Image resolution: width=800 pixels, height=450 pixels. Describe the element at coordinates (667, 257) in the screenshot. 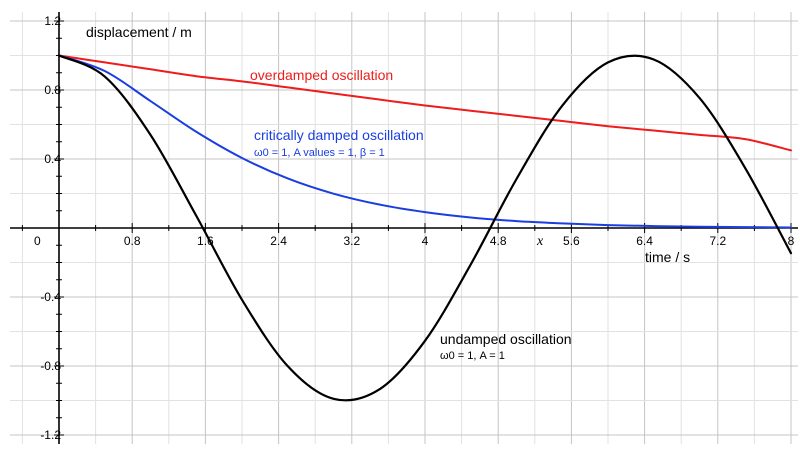

I see `x-axis-label: time / s` at that location.